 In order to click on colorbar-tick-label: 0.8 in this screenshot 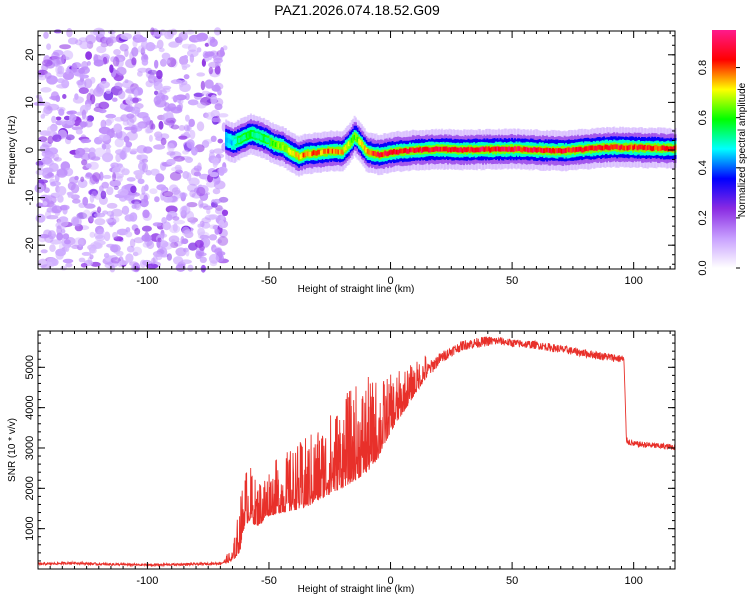, I will do `click(703, 67)`.